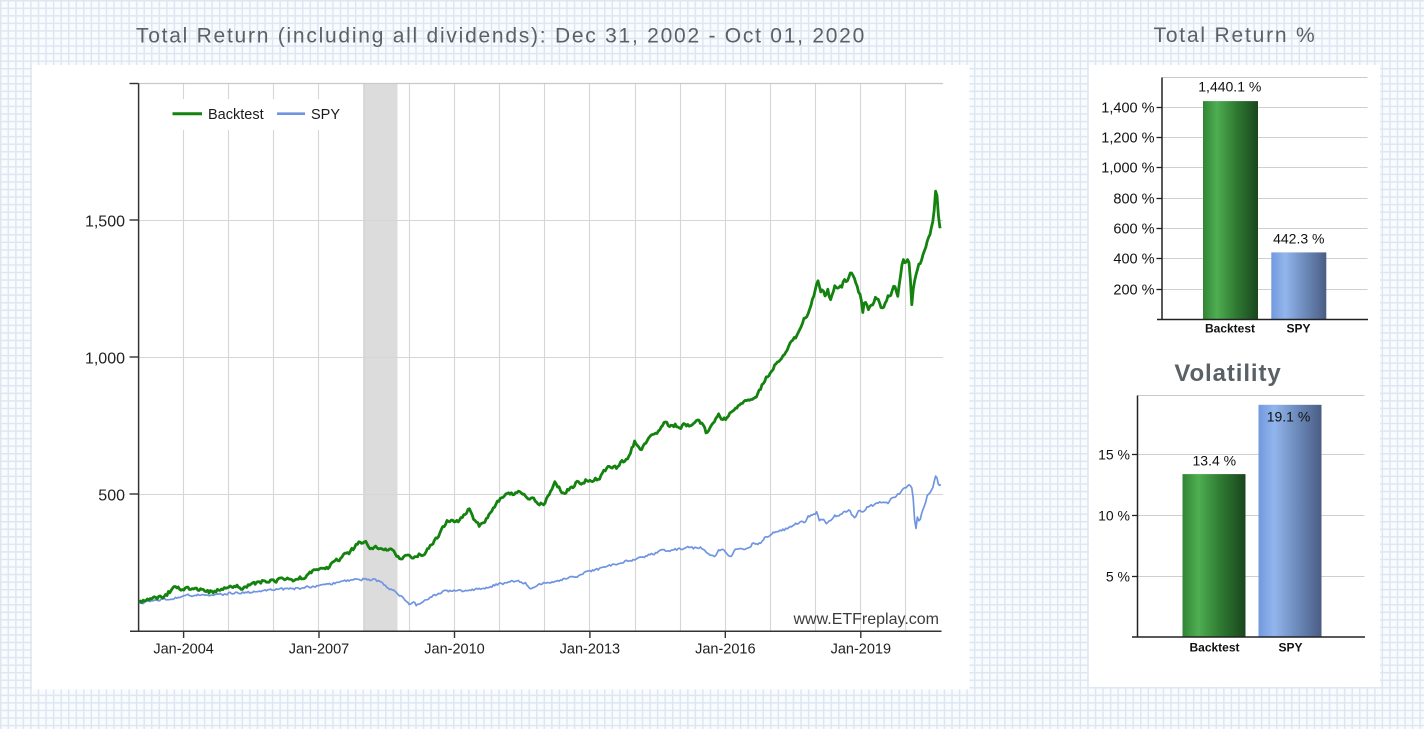  What do you see at coordinates (1127, 139) in the screenshot?
I see `svg-text: 1,200 %` at bounding box center [1127, 139].